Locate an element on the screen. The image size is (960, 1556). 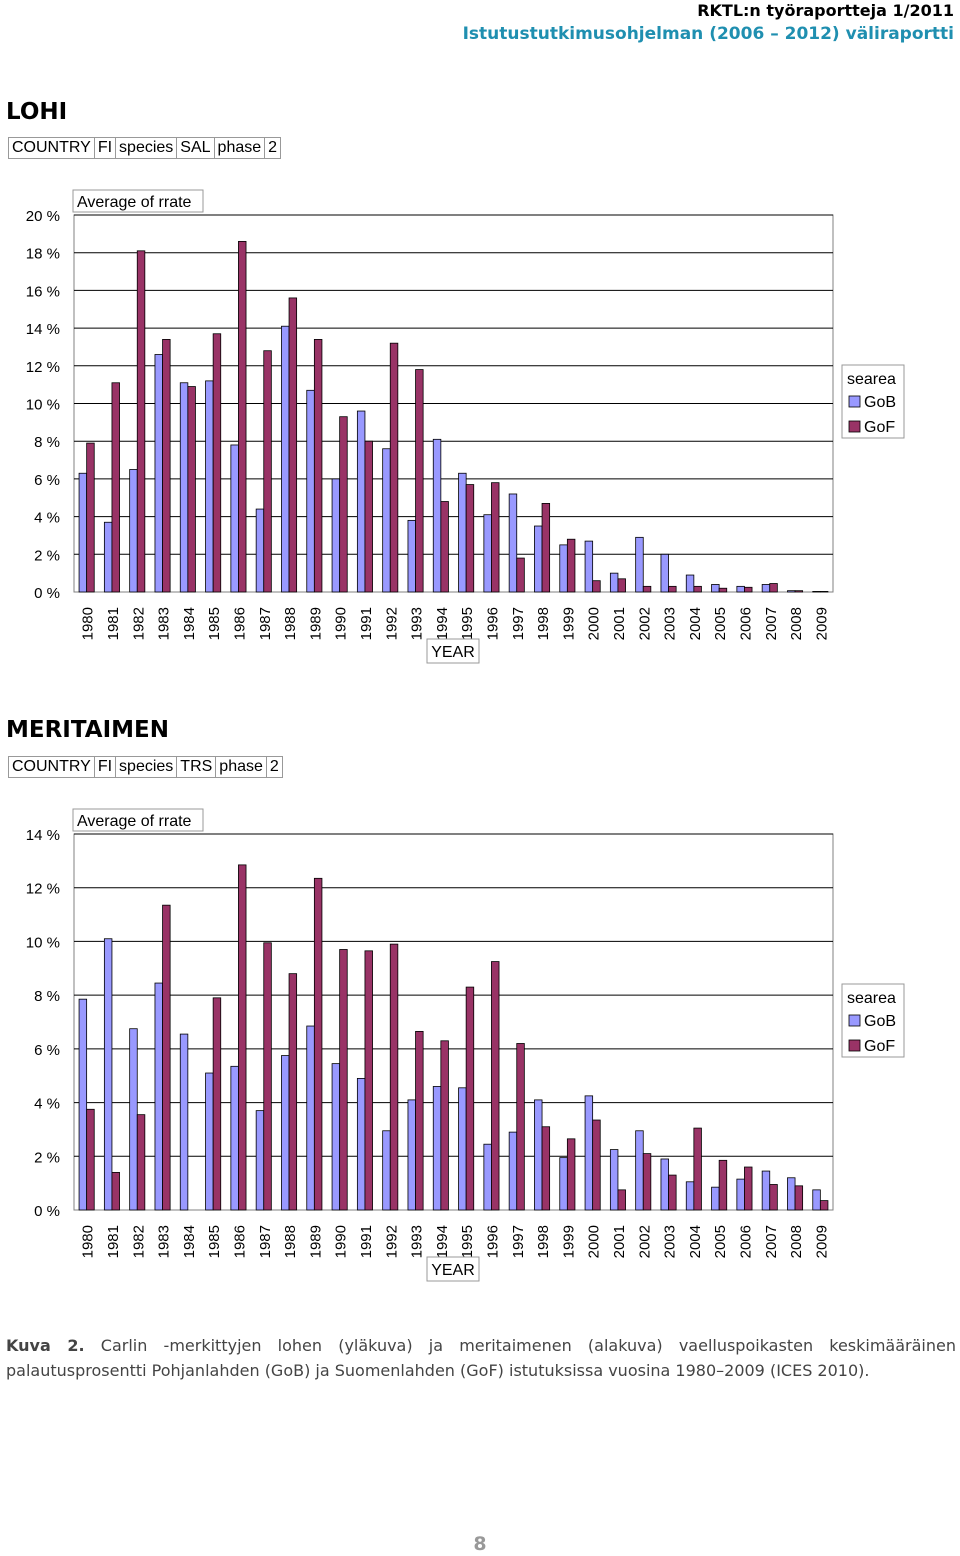
bar-gof-1994 is located at coordinates (444, 1125).